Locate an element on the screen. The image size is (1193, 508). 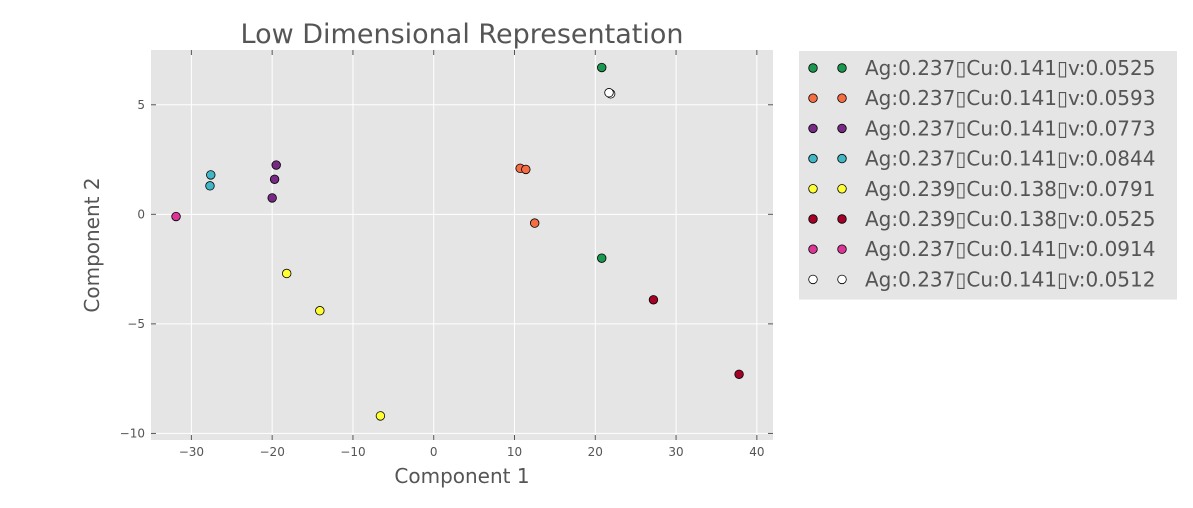
legend-label: Ag:0.239▯Cu:0.138▯v:0.0525 is located at coordinates (1010, 219).